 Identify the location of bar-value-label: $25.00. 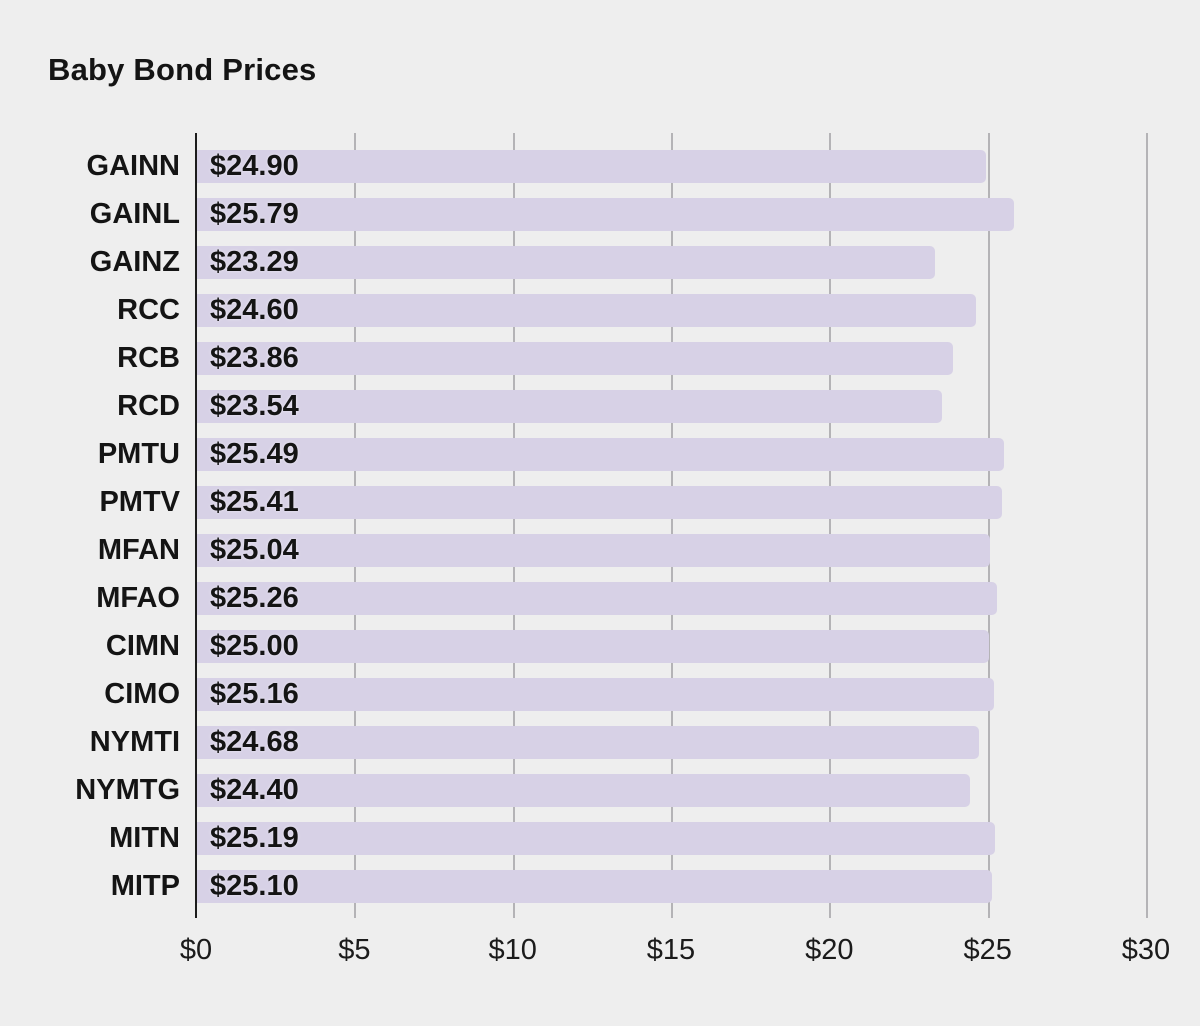
(254, 645).